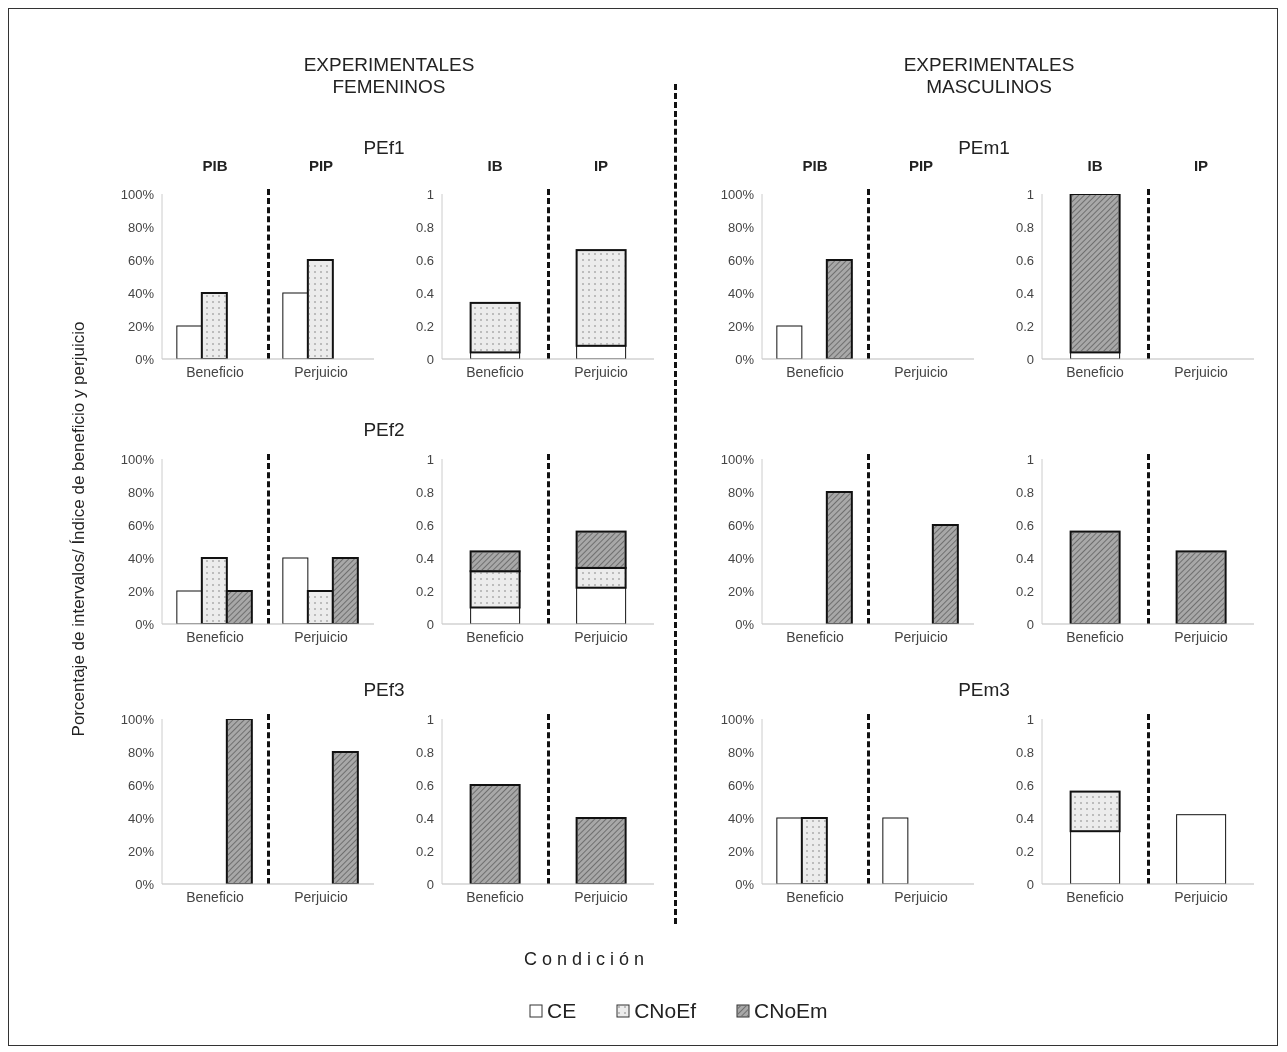 Image resolution: width=1287 pixels, height=1052 pixels. Describe the element at coordinates (384, 148) in the screenshot. I see `chart-title: PEf1` at that location.